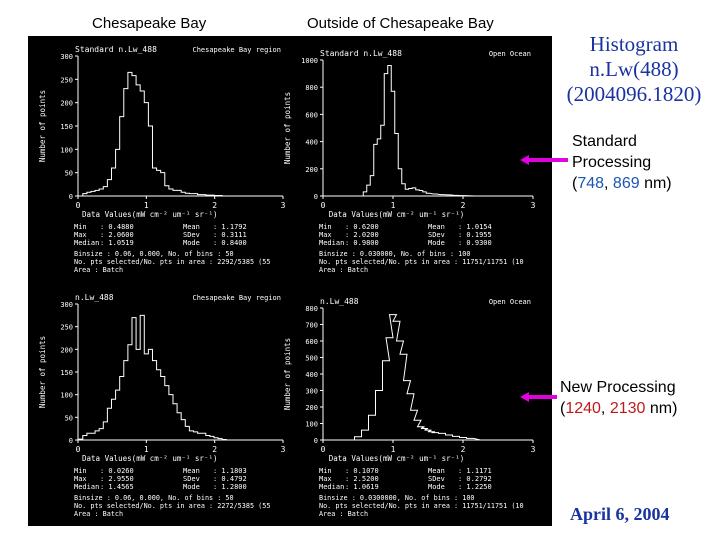 The width and height of the screenshot is (720, 540). I want to click on stat-value-2-2-b: : 1.2800, so click(230, 487).